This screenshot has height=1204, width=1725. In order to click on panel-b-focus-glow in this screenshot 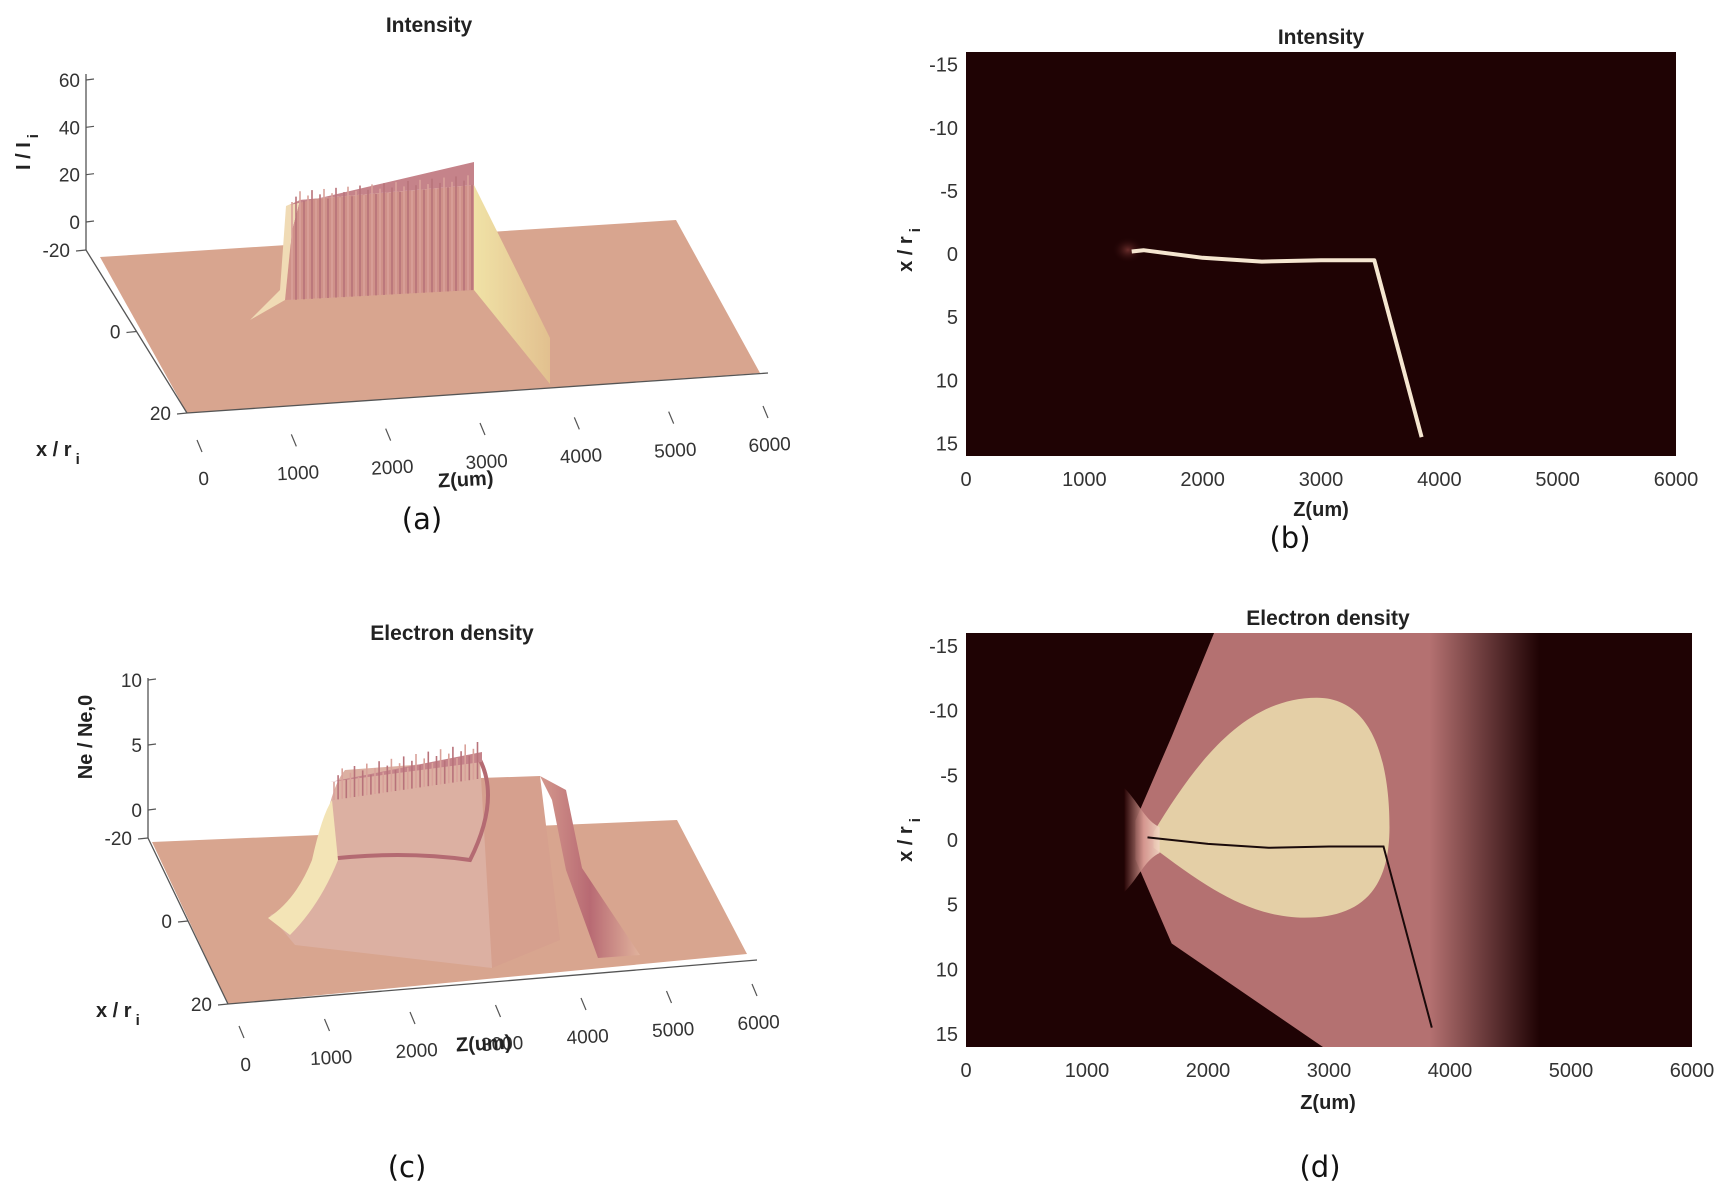, I will do `click(1128, 250)`.